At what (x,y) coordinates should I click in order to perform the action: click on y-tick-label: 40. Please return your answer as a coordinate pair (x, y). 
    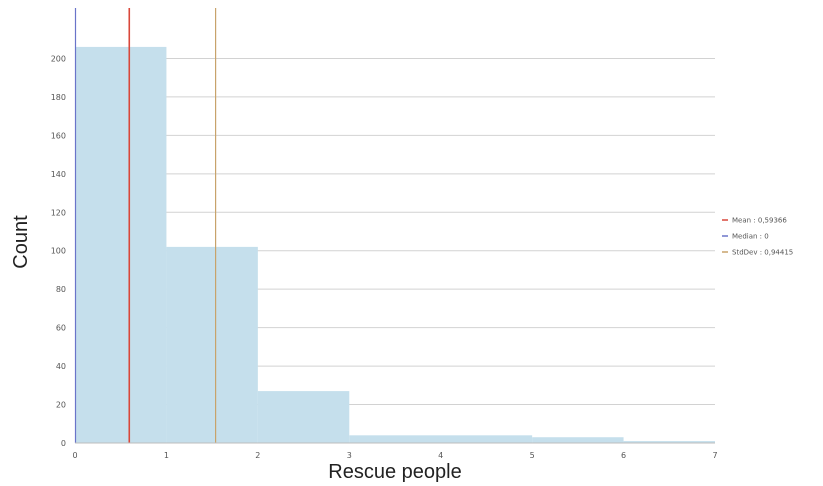
    Looking at the image, I should click on (61, 366).